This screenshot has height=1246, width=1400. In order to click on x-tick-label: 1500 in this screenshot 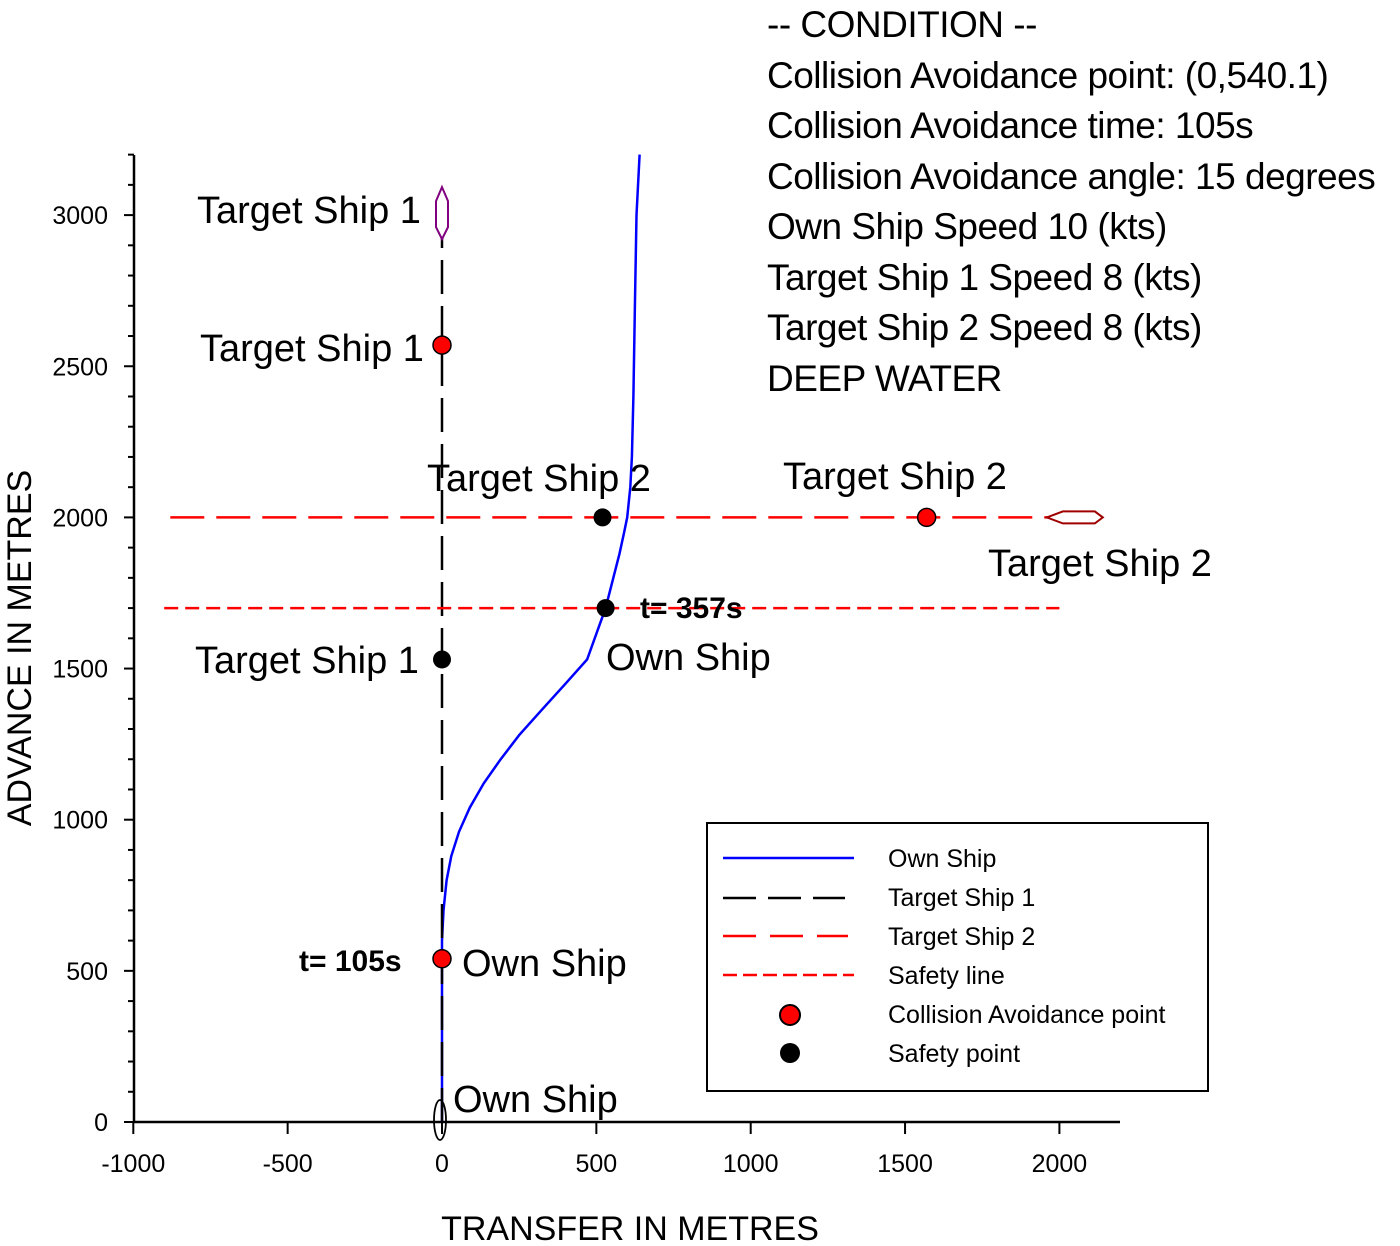, I will do `click(905, 1164)`.